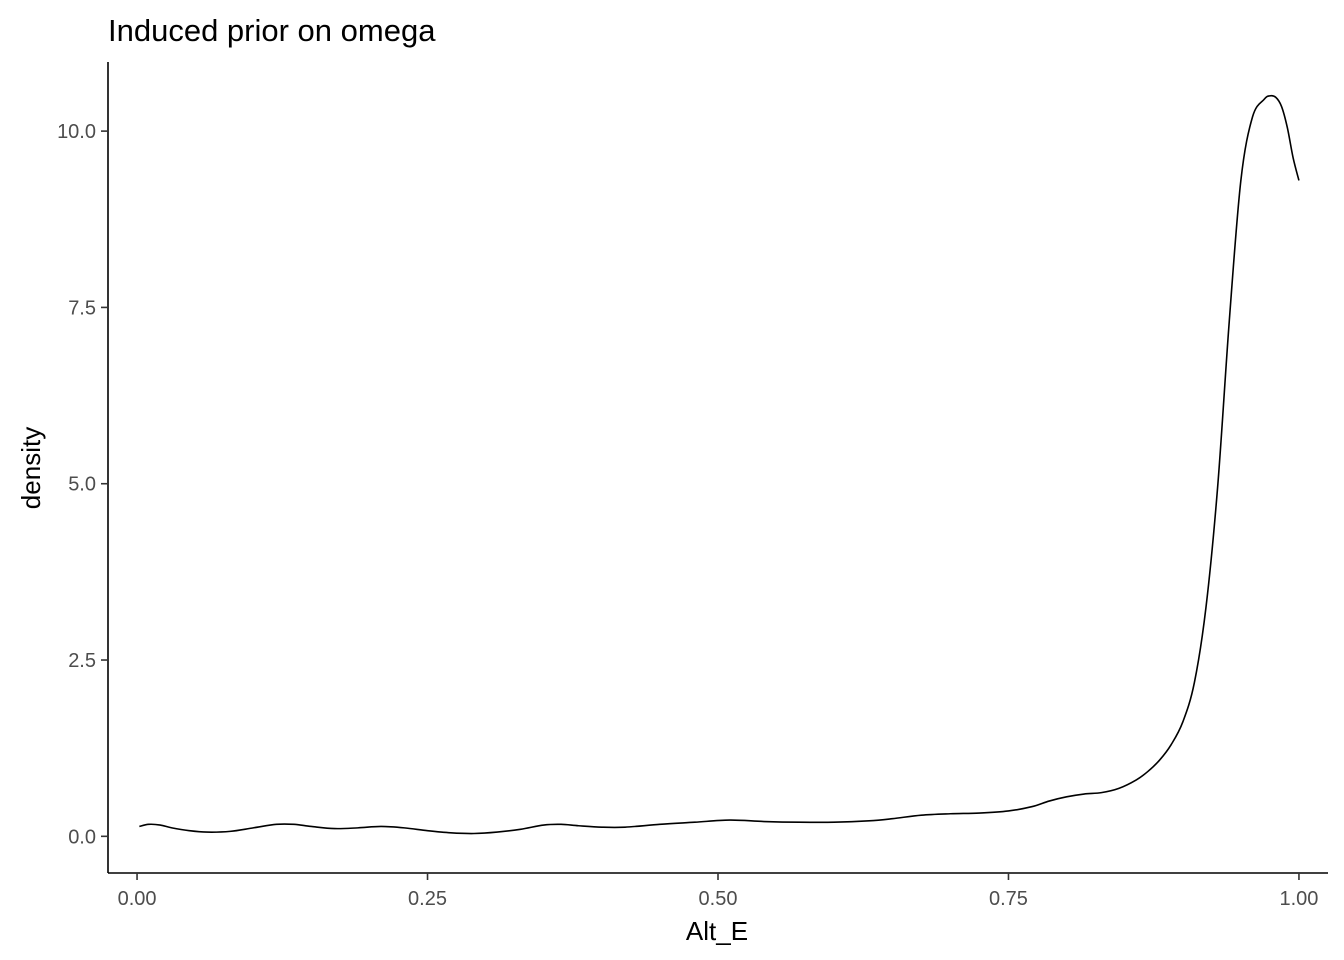 The image size is (1344, 960). I want to click on y-tick-label: 7.5, so click(82, 308).